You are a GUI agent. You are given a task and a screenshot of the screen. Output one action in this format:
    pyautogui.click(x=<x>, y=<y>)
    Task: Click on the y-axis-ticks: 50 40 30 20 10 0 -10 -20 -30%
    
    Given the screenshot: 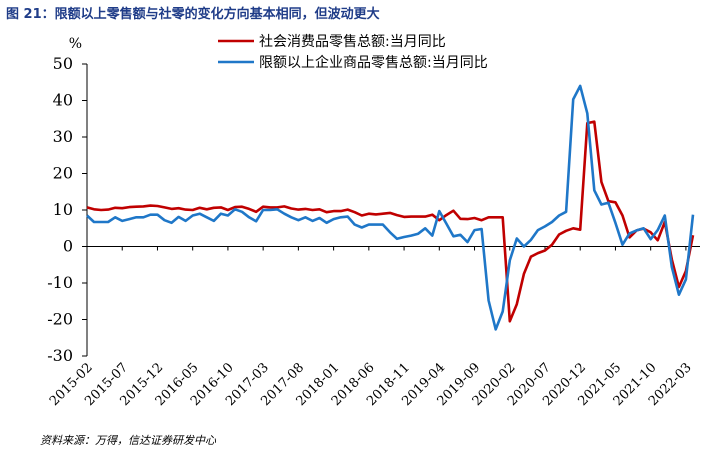 What is the action you would take?
    pyautogui.click(x=67, y=200)
    